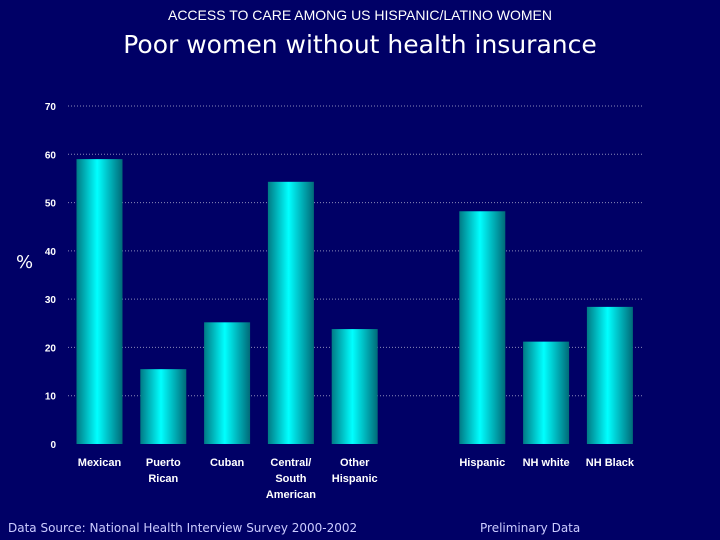 This screenshot has height=540, width=720. Describe the element at coordinates (51, 300) in the screenshot. I see `y-tick-label: 30` at that location.